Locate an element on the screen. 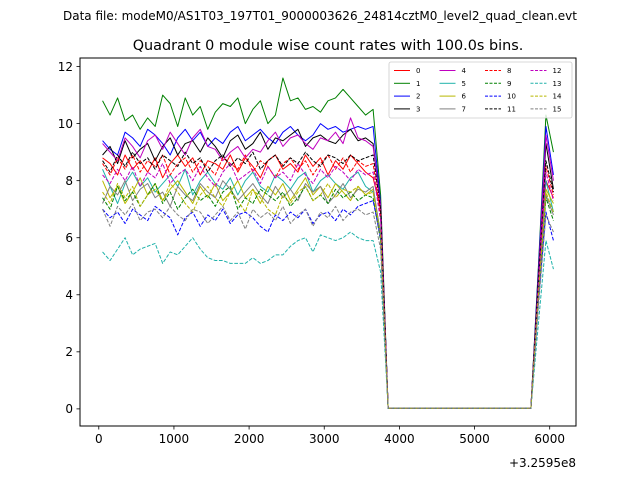 This screenshot has height=480, width=640. legend-label-4: 4 is located at coordinates (464, 71).